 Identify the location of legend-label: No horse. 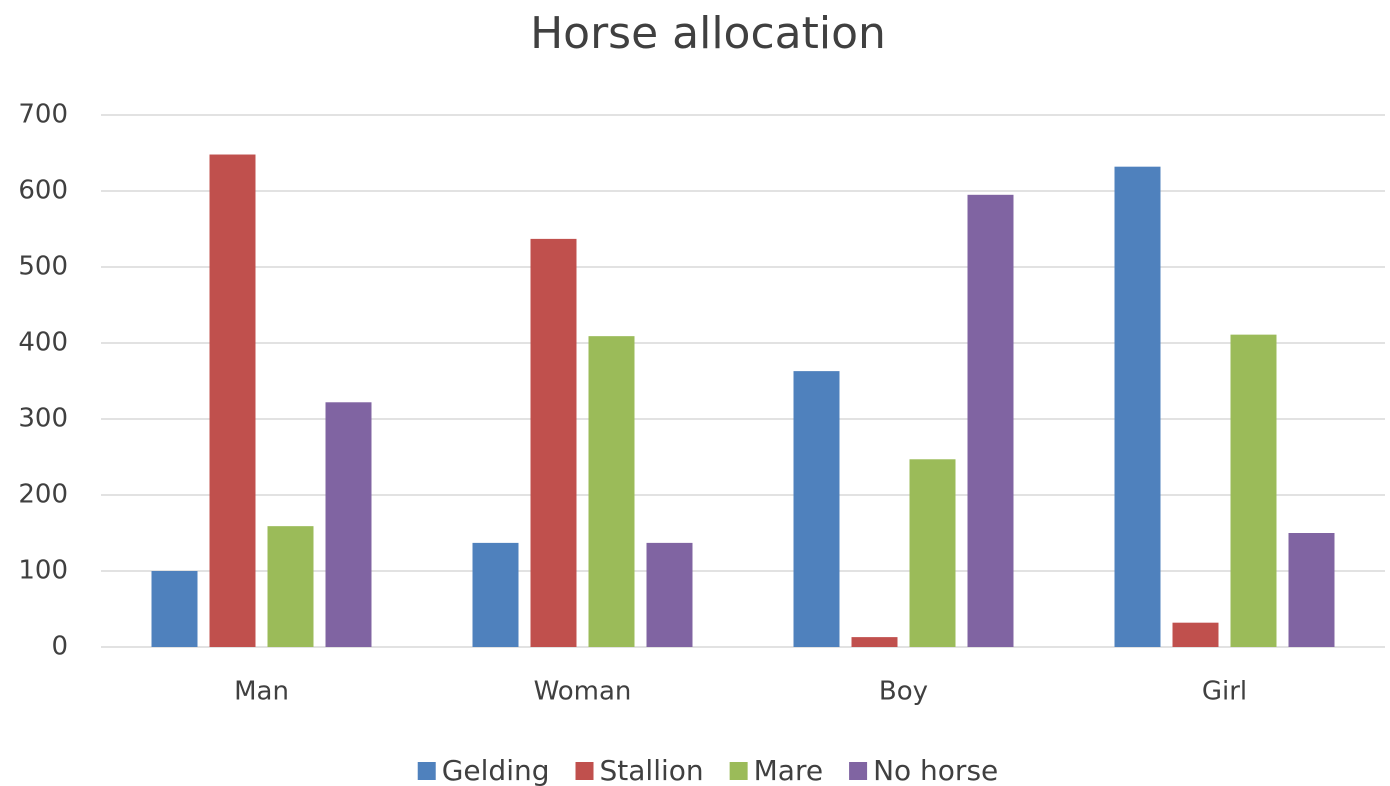
(935, 770).